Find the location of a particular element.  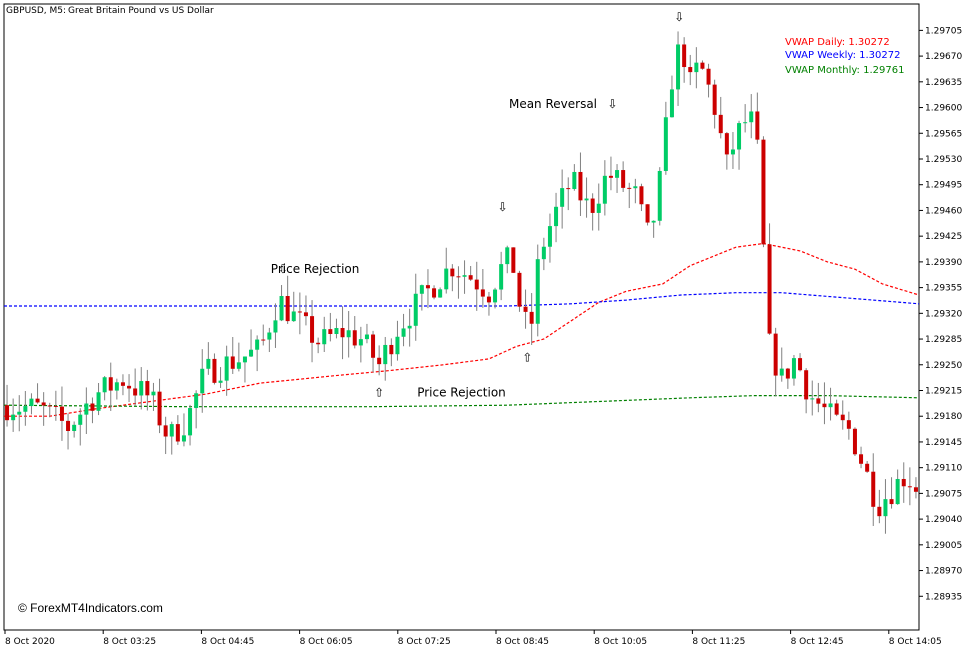

x-tick-label: 8 Oct 06:05 is located at coordinates (326, 642).